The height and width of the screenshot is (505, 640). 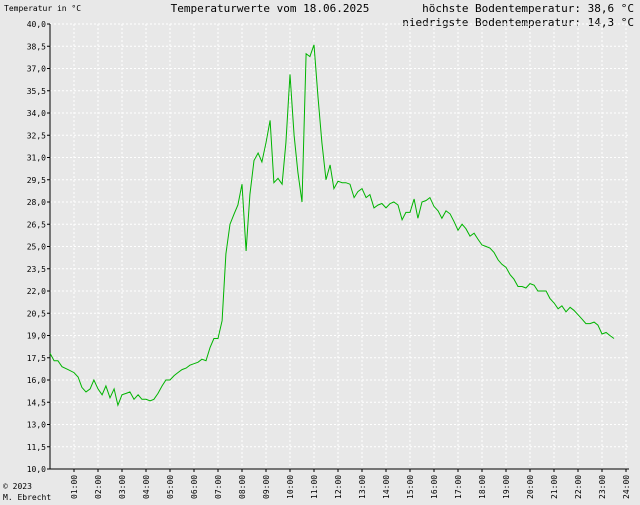 What do you see at coordinates (36, 135) in the screenshot?
I see `y-tick-label: 32,5` at bounding box center [36, 135].